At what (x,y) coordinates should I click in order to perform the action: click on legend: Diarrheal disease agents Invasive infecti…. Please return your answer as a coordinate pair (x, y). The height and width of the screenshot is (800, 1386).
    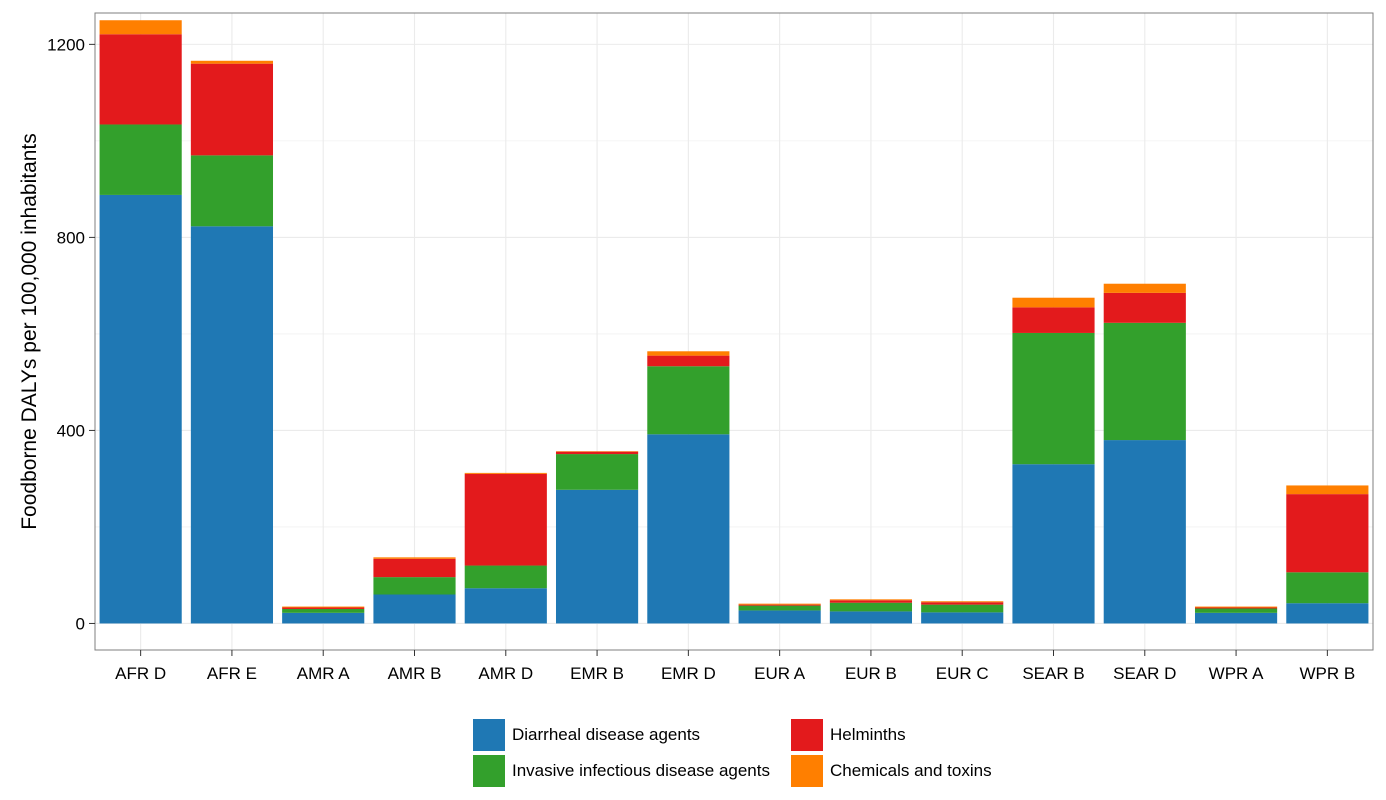
    Looking at the image, I should click on (752, 754).